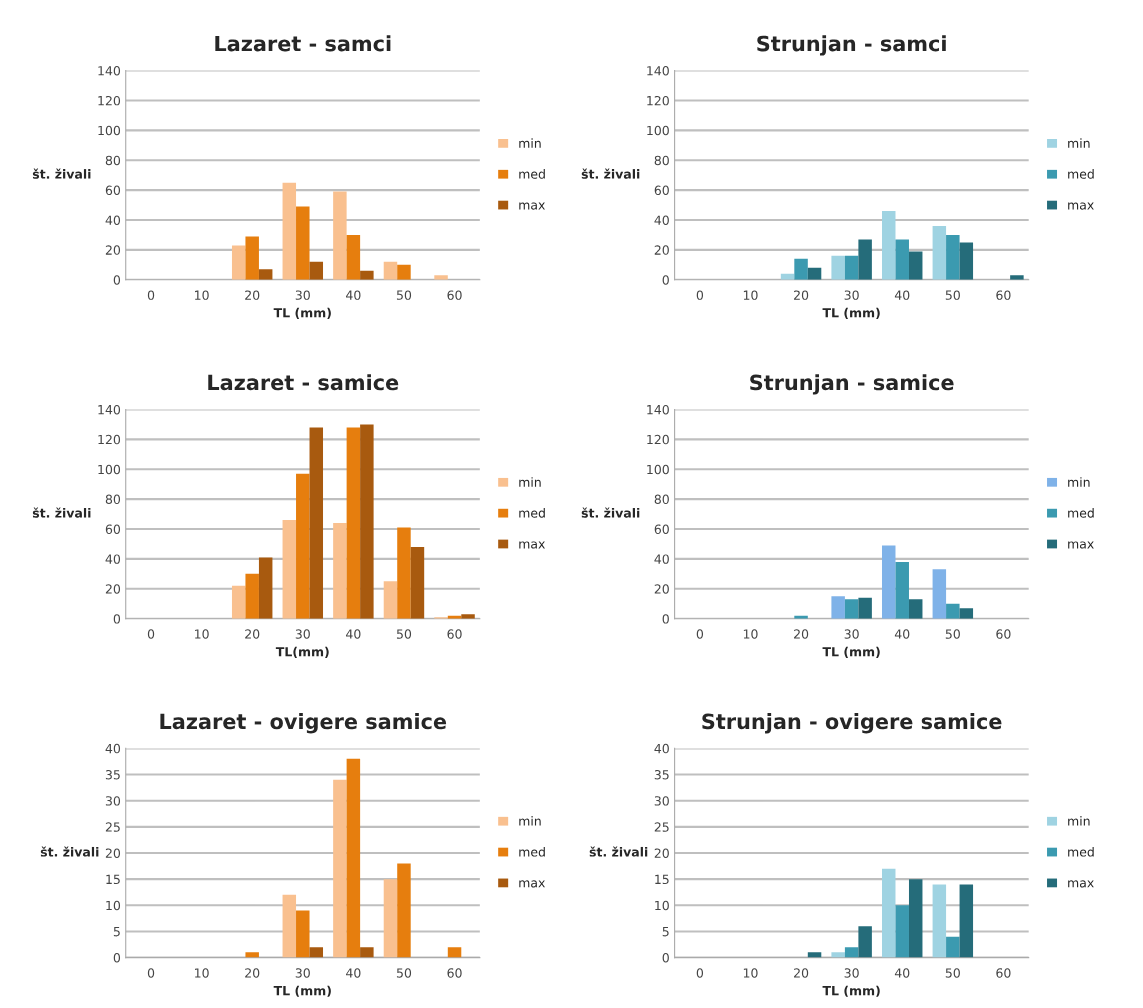 This screenshot has height=1008, width=1143. Describe the element at coordinates (658, 100) in the screenshot. I see `y-tick-label: 120` at that location.